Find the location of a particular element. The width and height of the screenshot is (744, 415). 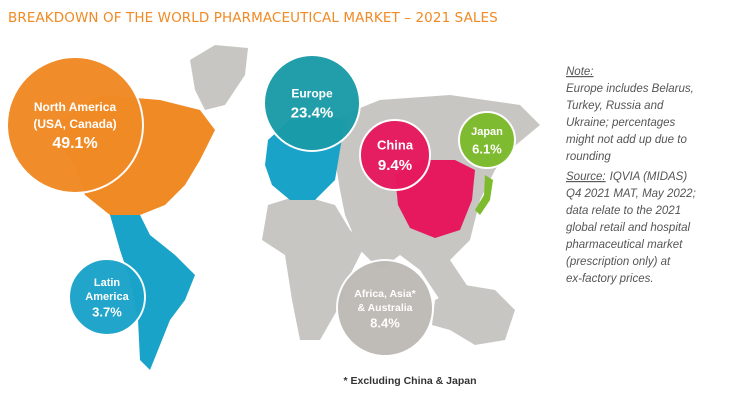

region-label: Africa, Asia* is located at coordinates (385, 294).